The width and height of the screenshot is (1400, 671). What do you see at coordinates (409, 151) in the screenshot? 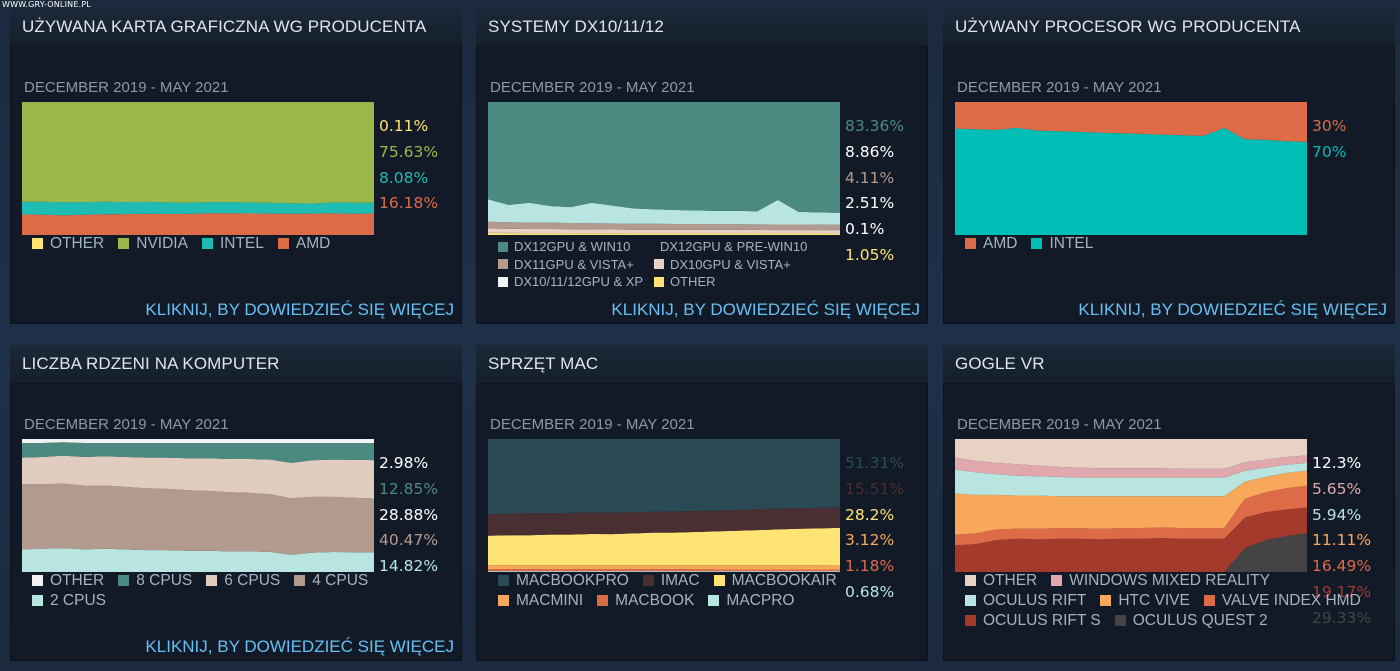
I see `latest-value: 75.63%` at bounding box center [409, 151].